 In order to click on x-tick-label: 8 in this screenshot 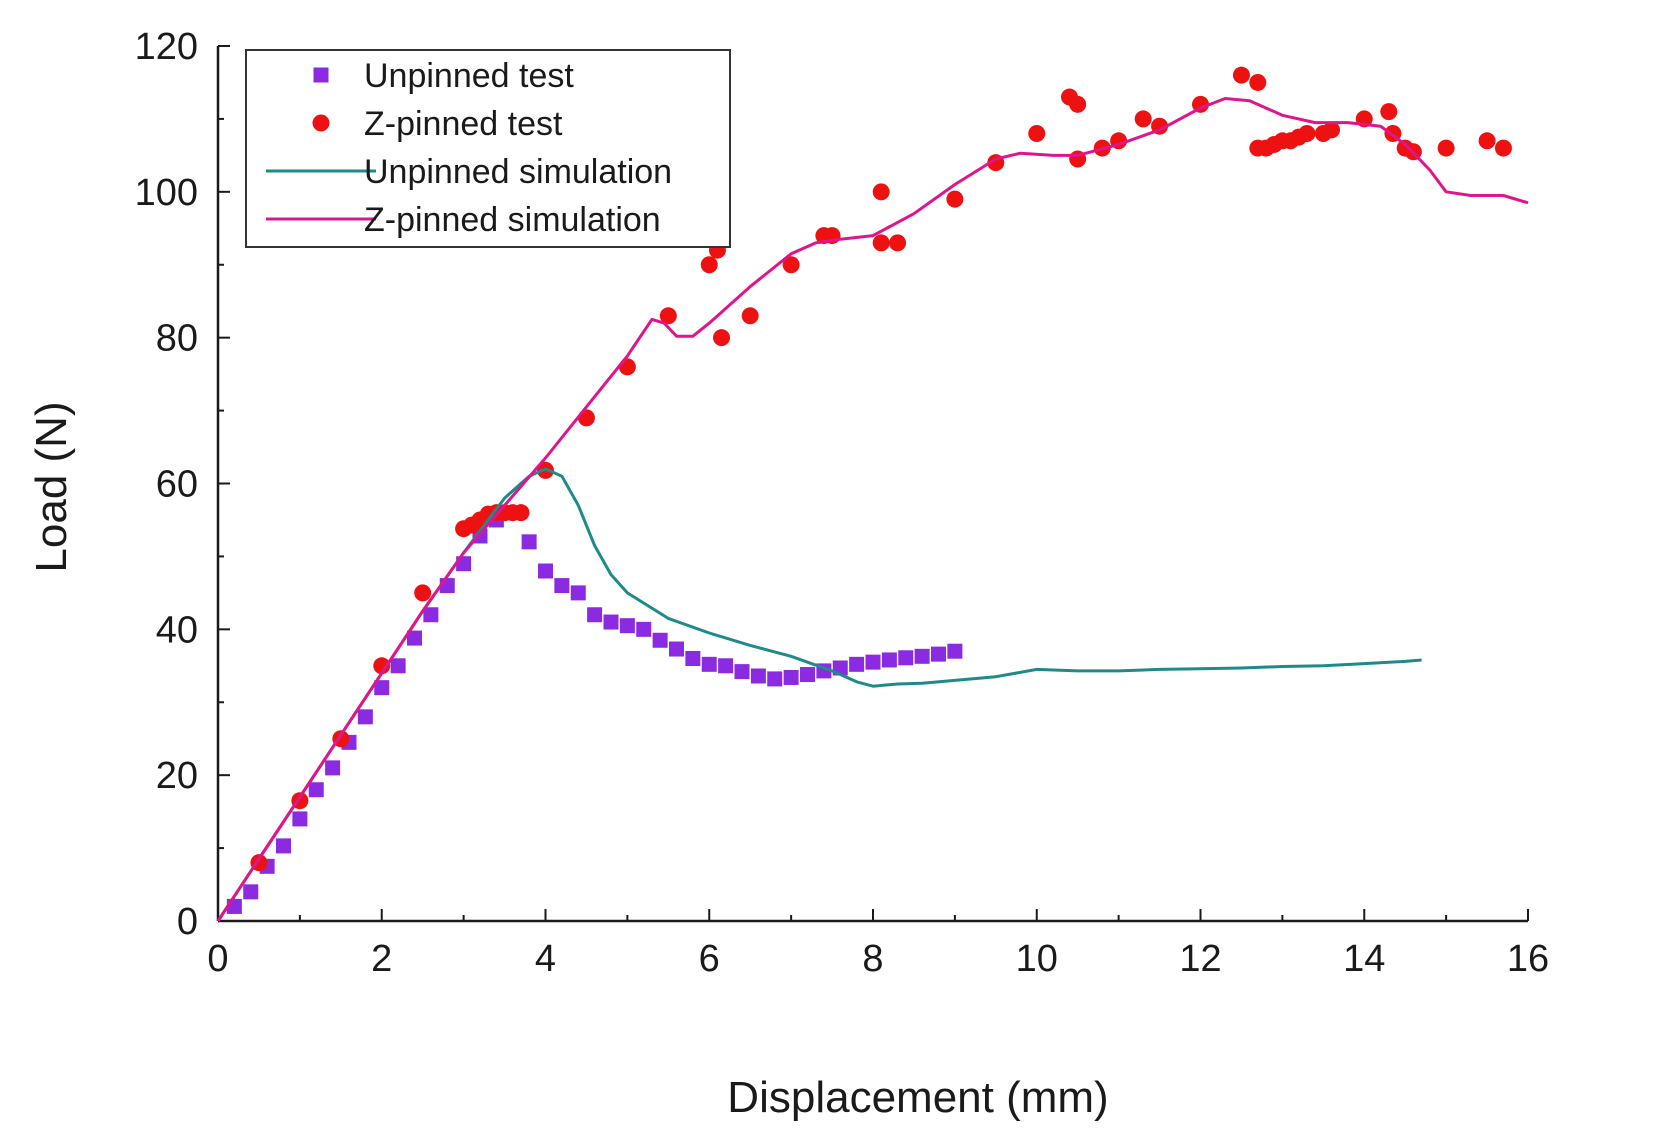, I will do `click(872, 959)`.